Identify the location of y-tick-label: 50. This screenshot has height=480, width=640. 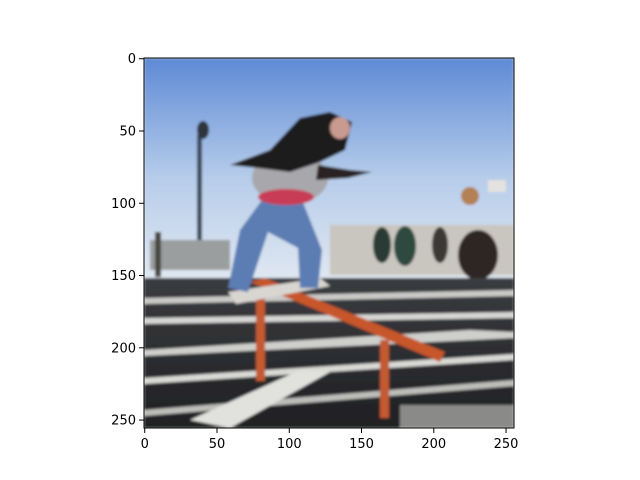
(127, 131).